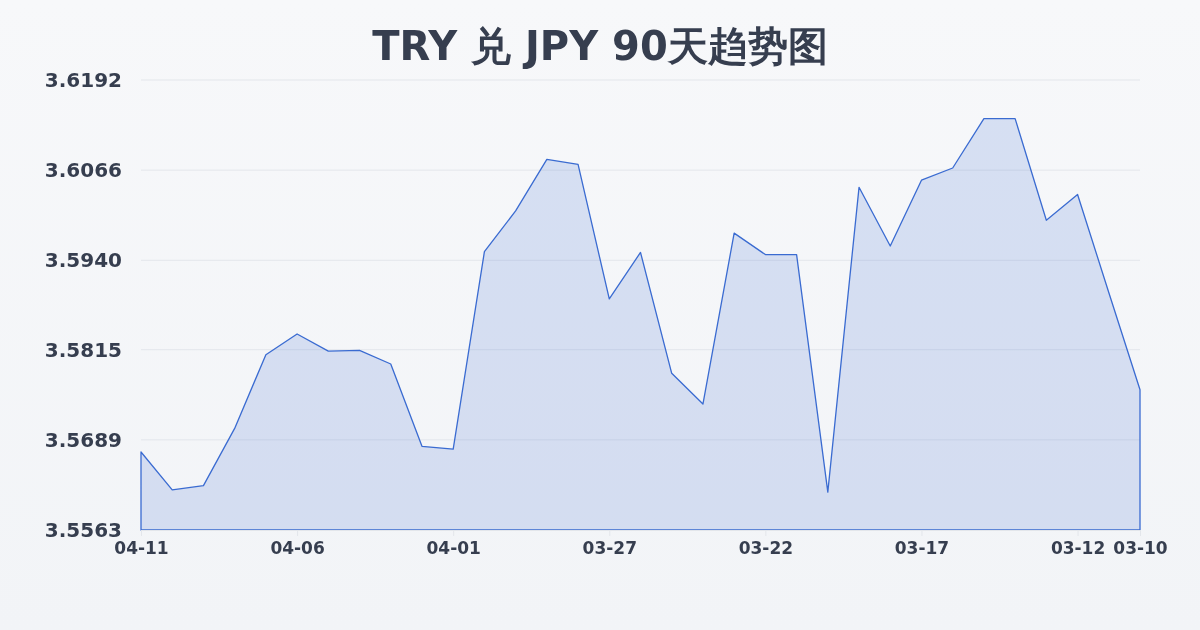  Describe the element at coordinates (600, 46) in the screenshot. I see `chart-title: TRY 兑 JPY 90天趋势图` at that location.